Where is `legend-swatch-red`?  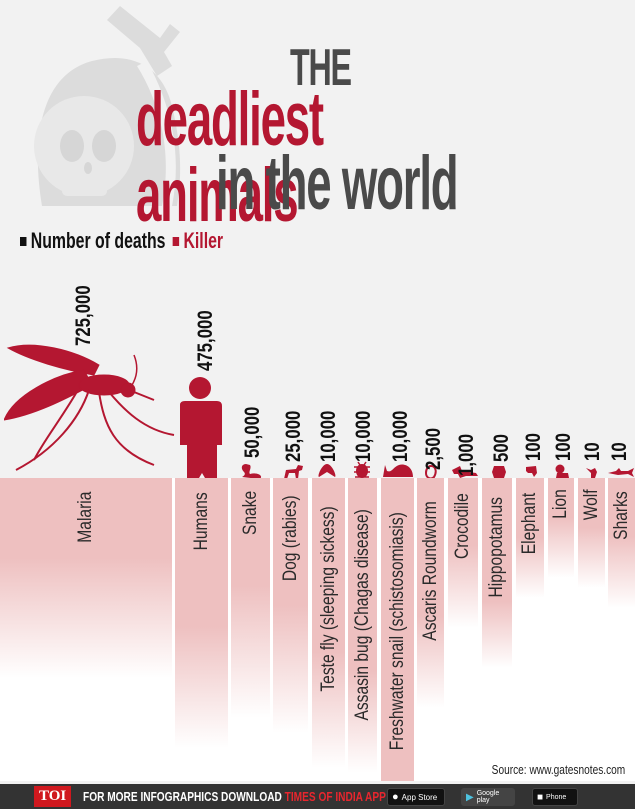 legend-swatch-red is located at coordinates (176, 241).